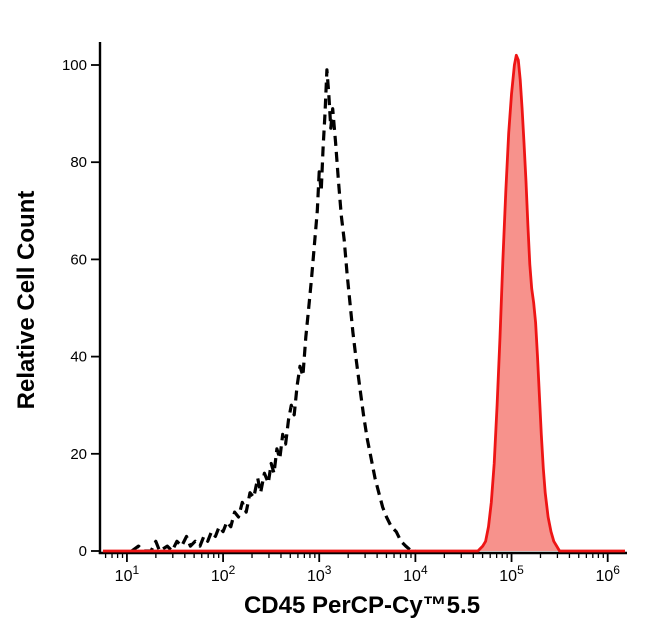 The image size is (646, 641). I want to click on x-tick-label: 10⁵, so click(511, 574).